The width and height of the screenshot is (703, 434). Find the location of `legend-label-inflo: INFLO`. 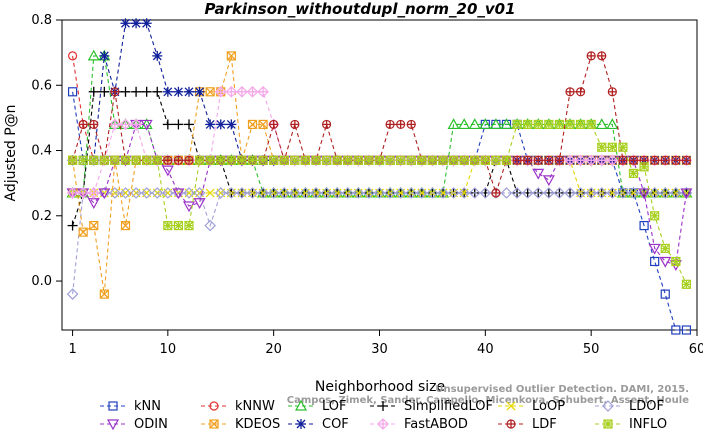

legend-label-inflo: INFLO is located at coordinates (648, 424).